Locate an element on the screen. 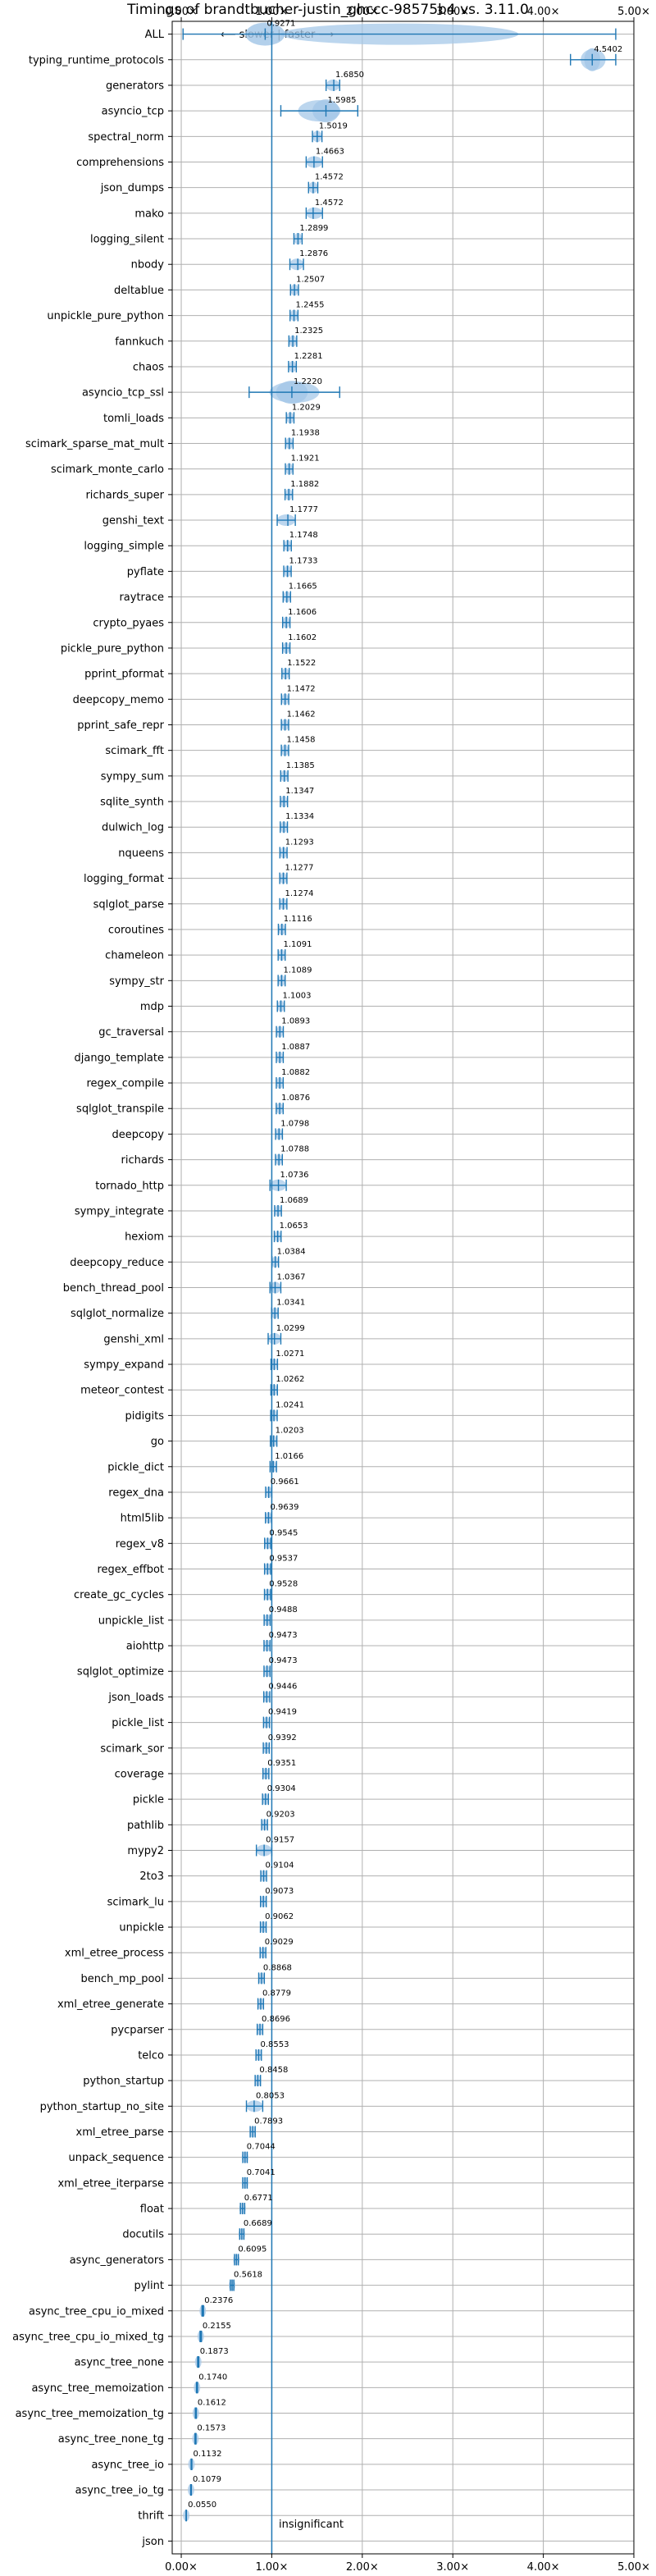 The height and width of the screenshot is (2576, 656). value-label: 0.9062 is located at coordinates (279, 1916).